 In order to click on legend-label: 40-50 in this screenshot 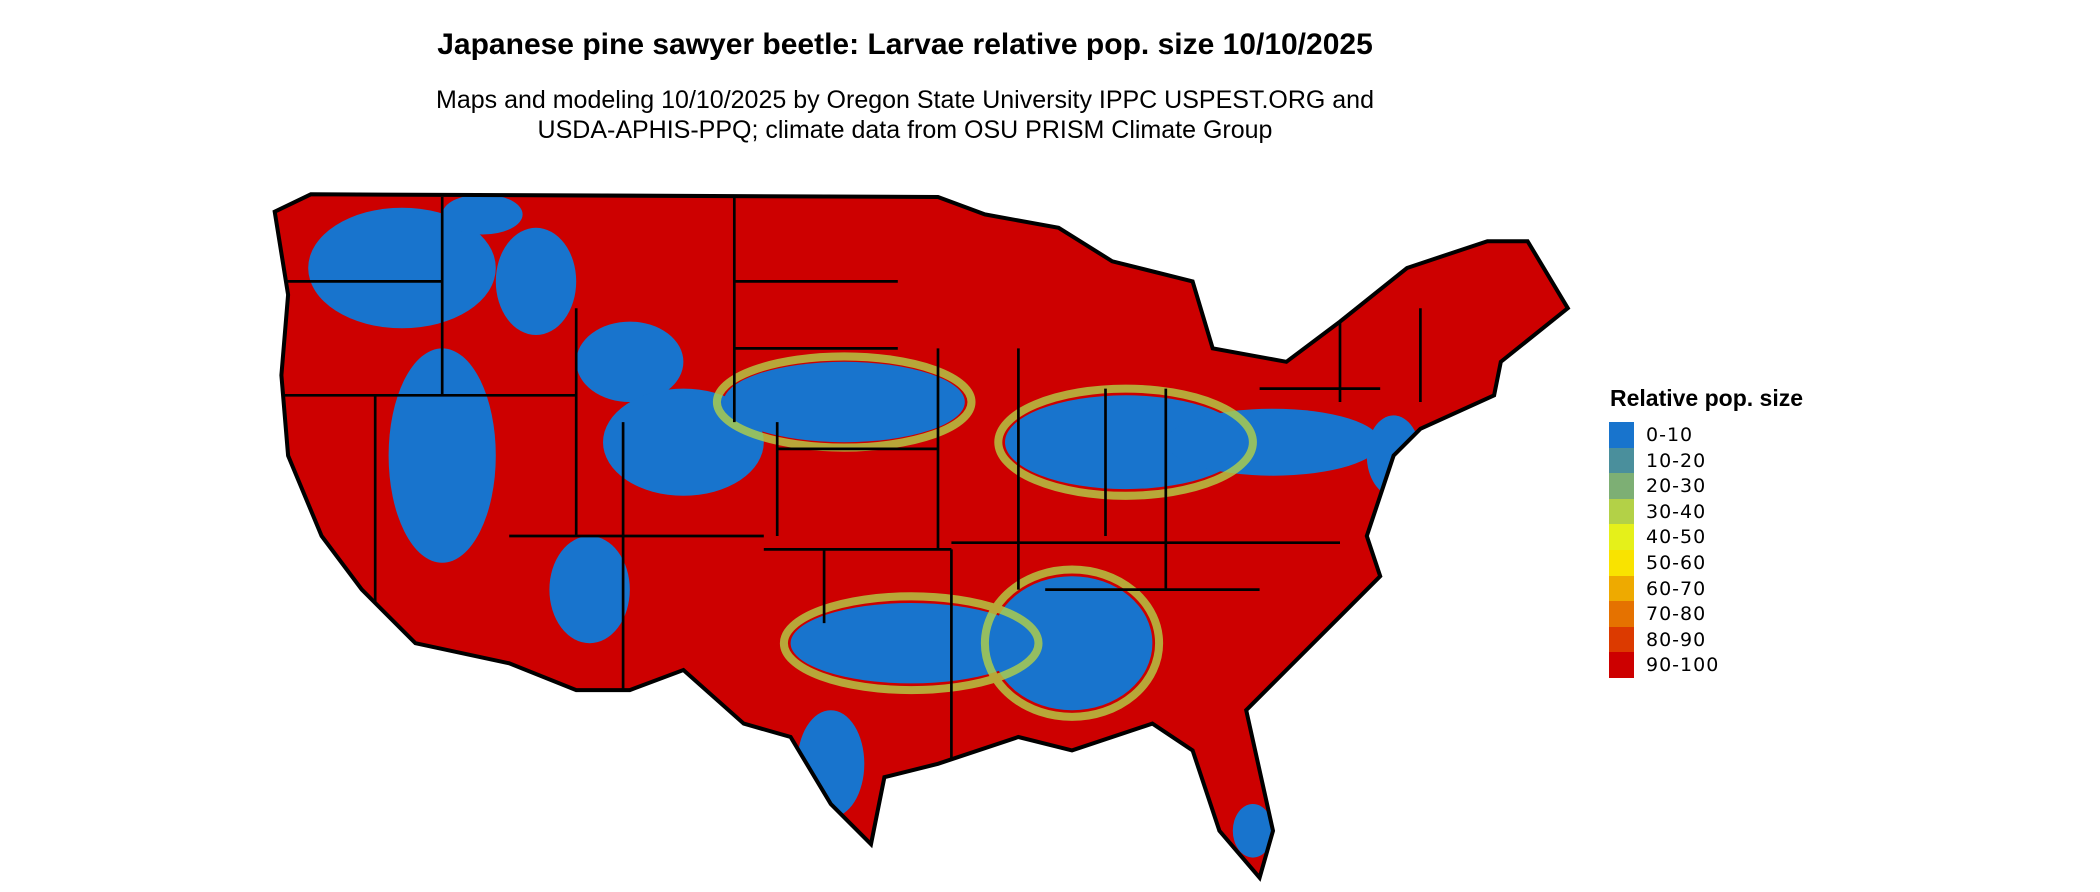, I will do `click(1676, 537)`.